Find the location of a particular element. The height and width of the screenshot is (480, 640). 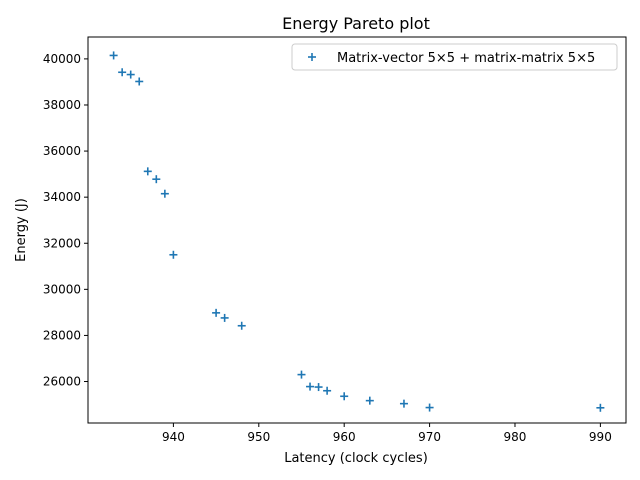

legend-marker-icon is located at coordinates (312, 57).